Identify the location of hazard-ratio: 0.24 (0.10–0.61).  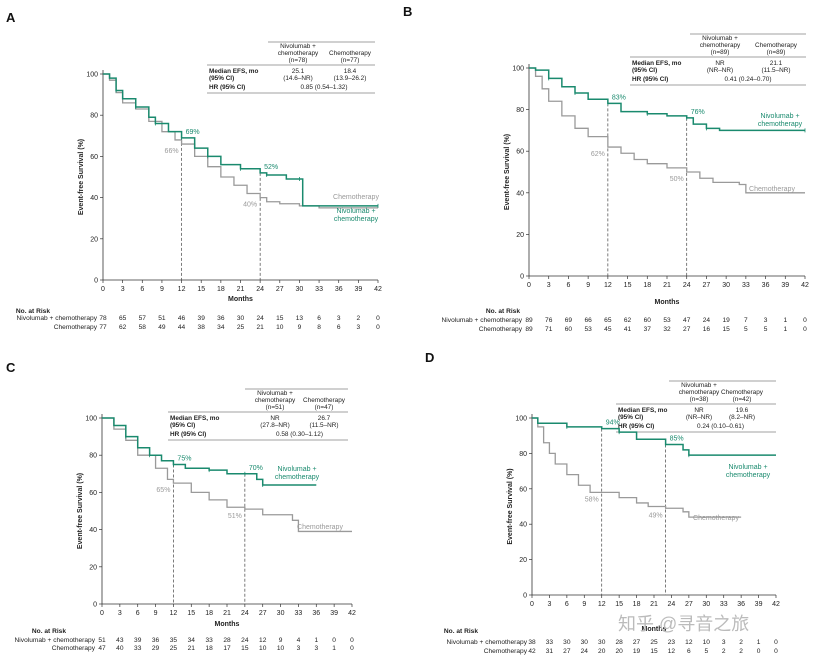
(720, 426).